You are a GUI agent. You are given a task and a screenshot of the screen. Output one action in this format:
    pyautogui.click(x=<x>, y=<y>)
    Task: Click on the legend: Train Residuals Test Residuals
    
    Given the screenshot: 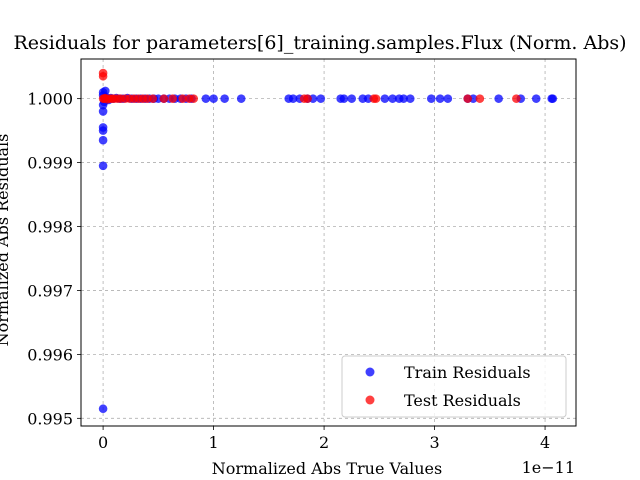 What is the action you would take?
    pyautogui.click(x=454, y=386)
    